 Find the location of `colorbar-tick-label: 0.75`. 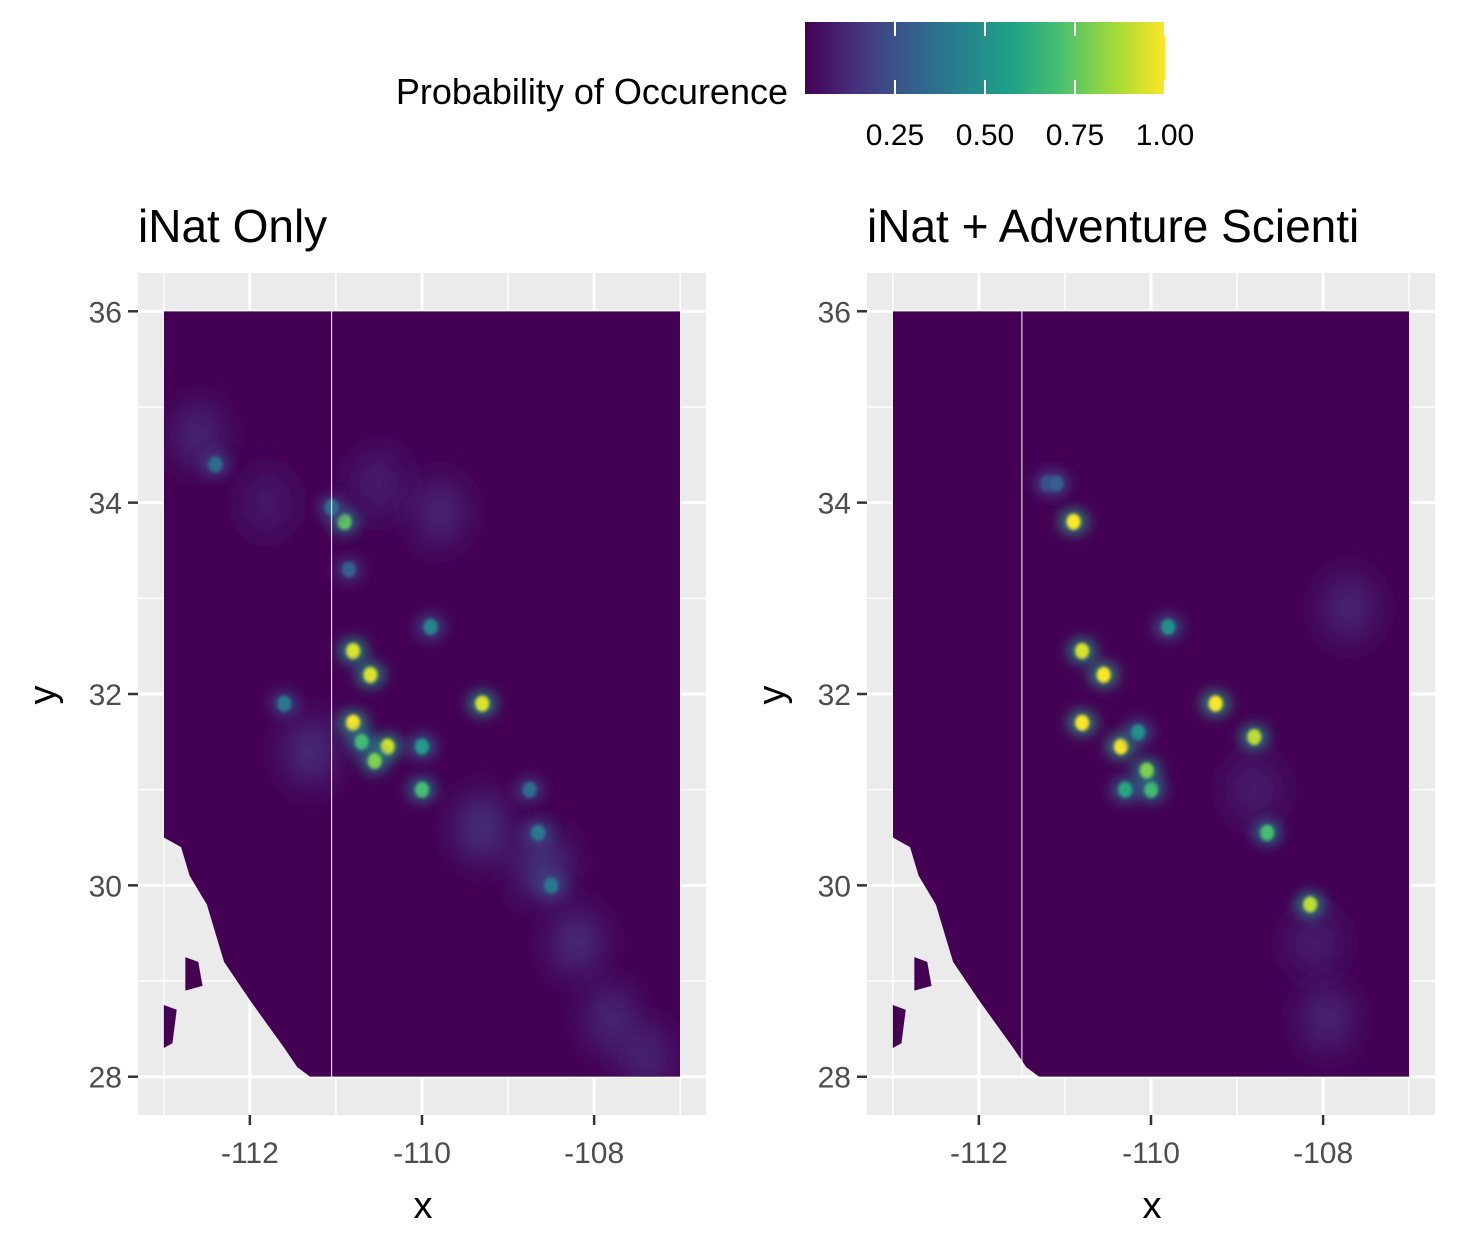

colorbar-tick-label: 0.75 is located at coordinates (1075, 135).